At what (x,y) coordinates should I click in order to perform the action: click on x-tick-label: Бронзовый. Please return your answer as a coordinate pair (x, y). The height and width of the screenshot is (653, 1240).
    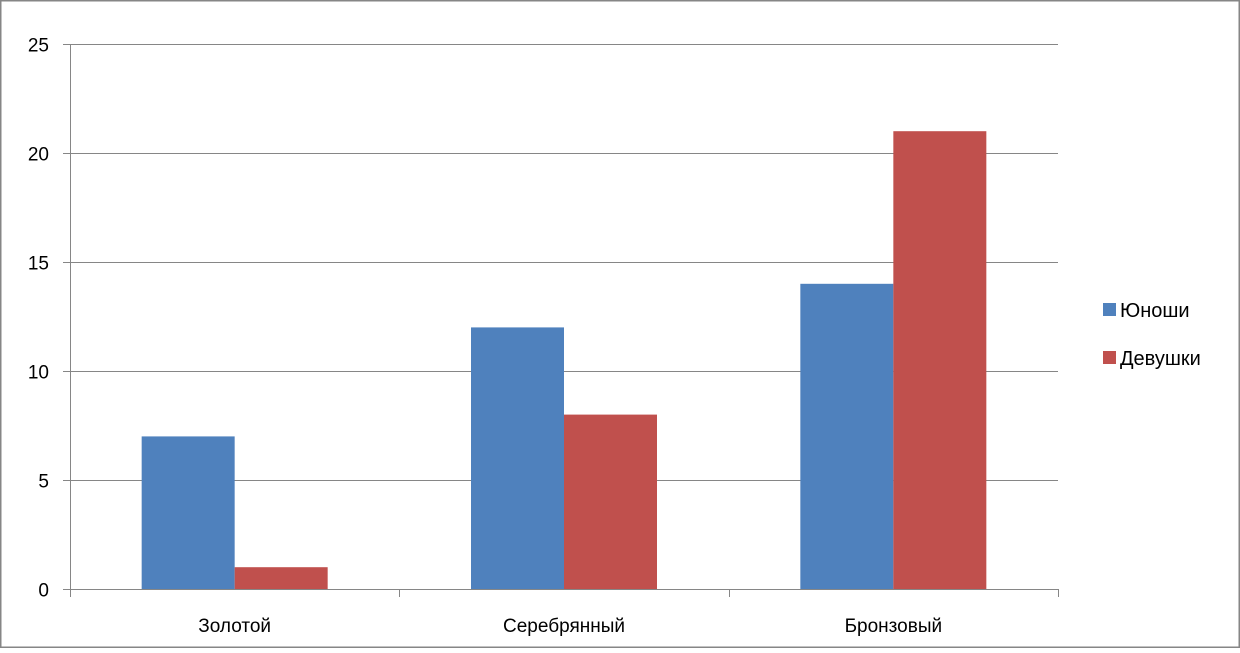
    Looking at the image, I should click on (894, 626).